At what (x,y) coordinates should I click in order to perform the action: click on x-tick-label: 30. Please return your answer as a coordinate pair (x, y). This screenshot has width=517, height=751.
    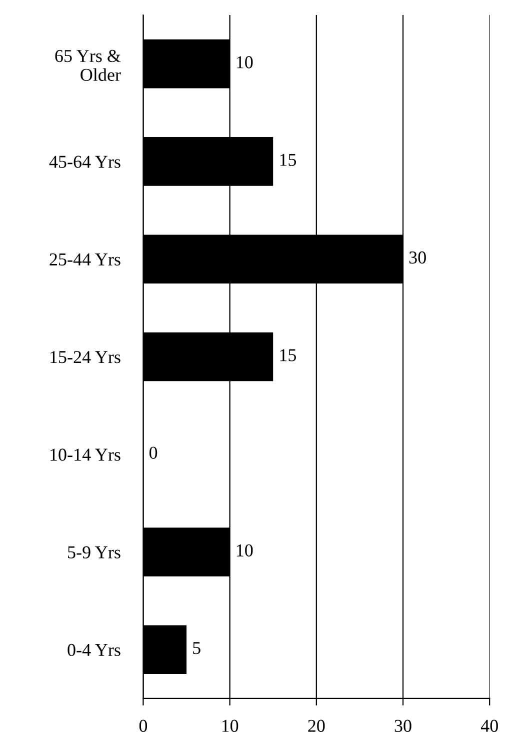
    Looking at the image, I should click on (403, 726).